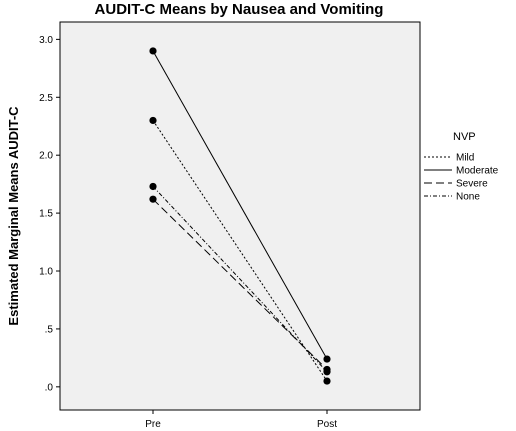 The height and width of the screenshot is (431, 516). I want to click on series-line-none, so click(240, 279).